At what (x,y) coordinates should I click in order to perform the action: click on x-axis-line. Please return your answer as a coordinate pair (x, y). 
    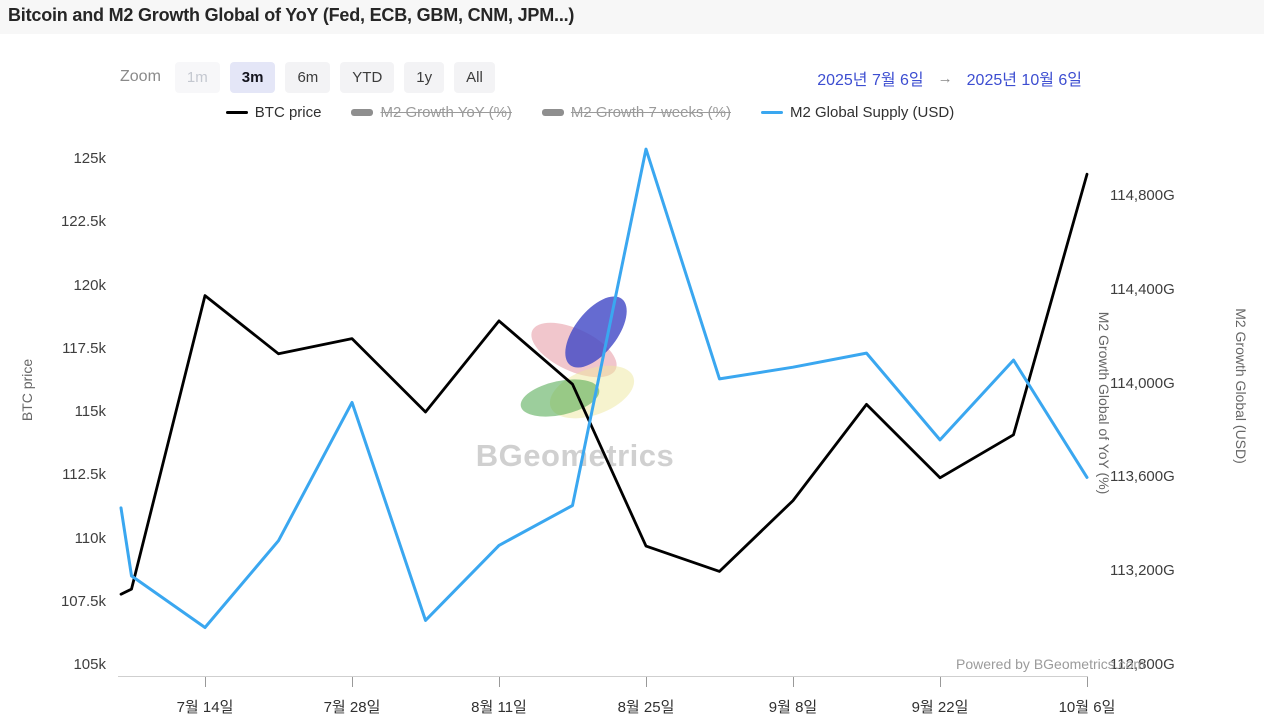
    Looking at the image, I should click on (603, 676).